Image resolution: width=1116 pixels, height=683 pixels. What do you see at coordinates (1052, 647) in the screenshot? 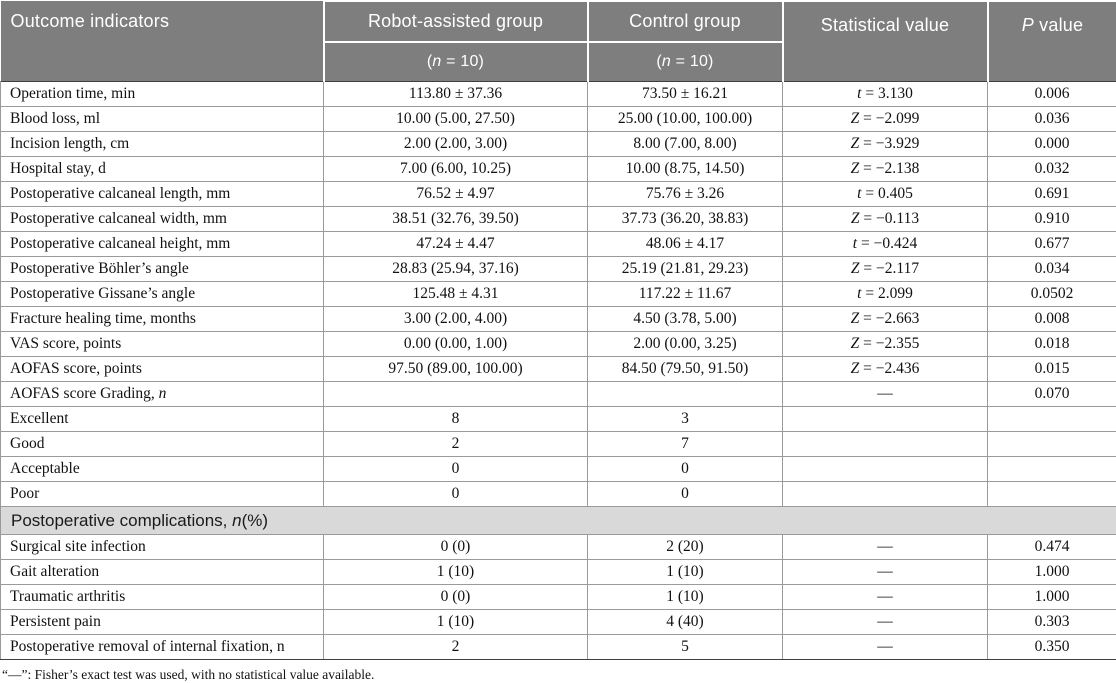
I see `p-value-cell: 0.350` at bounding box center [1052, 647].